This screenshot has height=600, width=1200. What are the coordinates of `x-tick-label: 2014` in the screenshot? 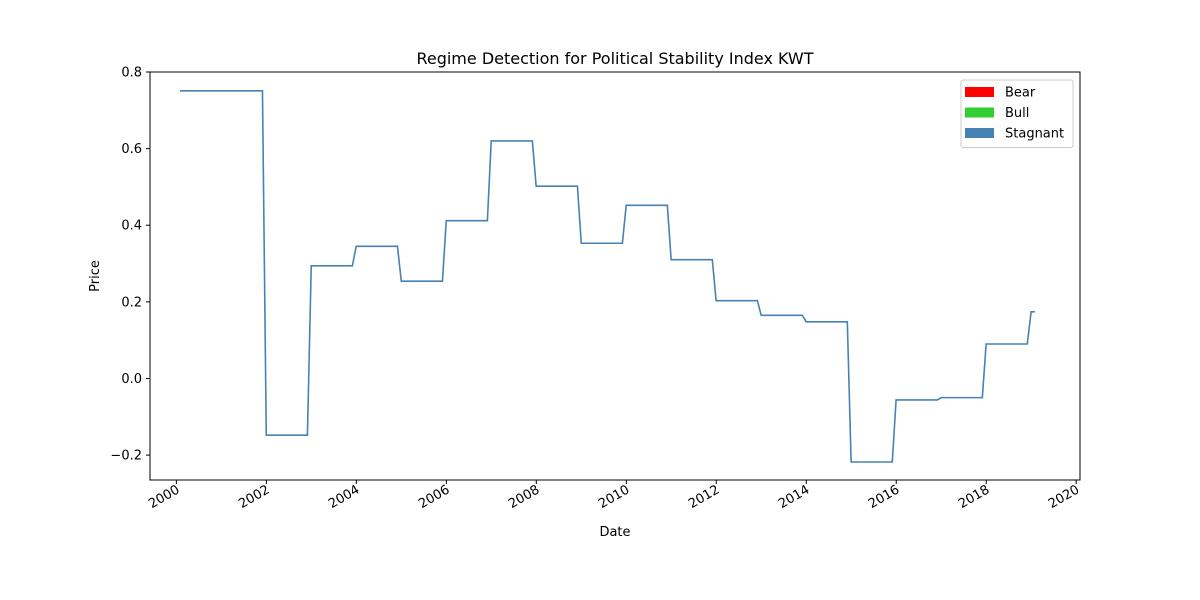 It's located at (794, 497).